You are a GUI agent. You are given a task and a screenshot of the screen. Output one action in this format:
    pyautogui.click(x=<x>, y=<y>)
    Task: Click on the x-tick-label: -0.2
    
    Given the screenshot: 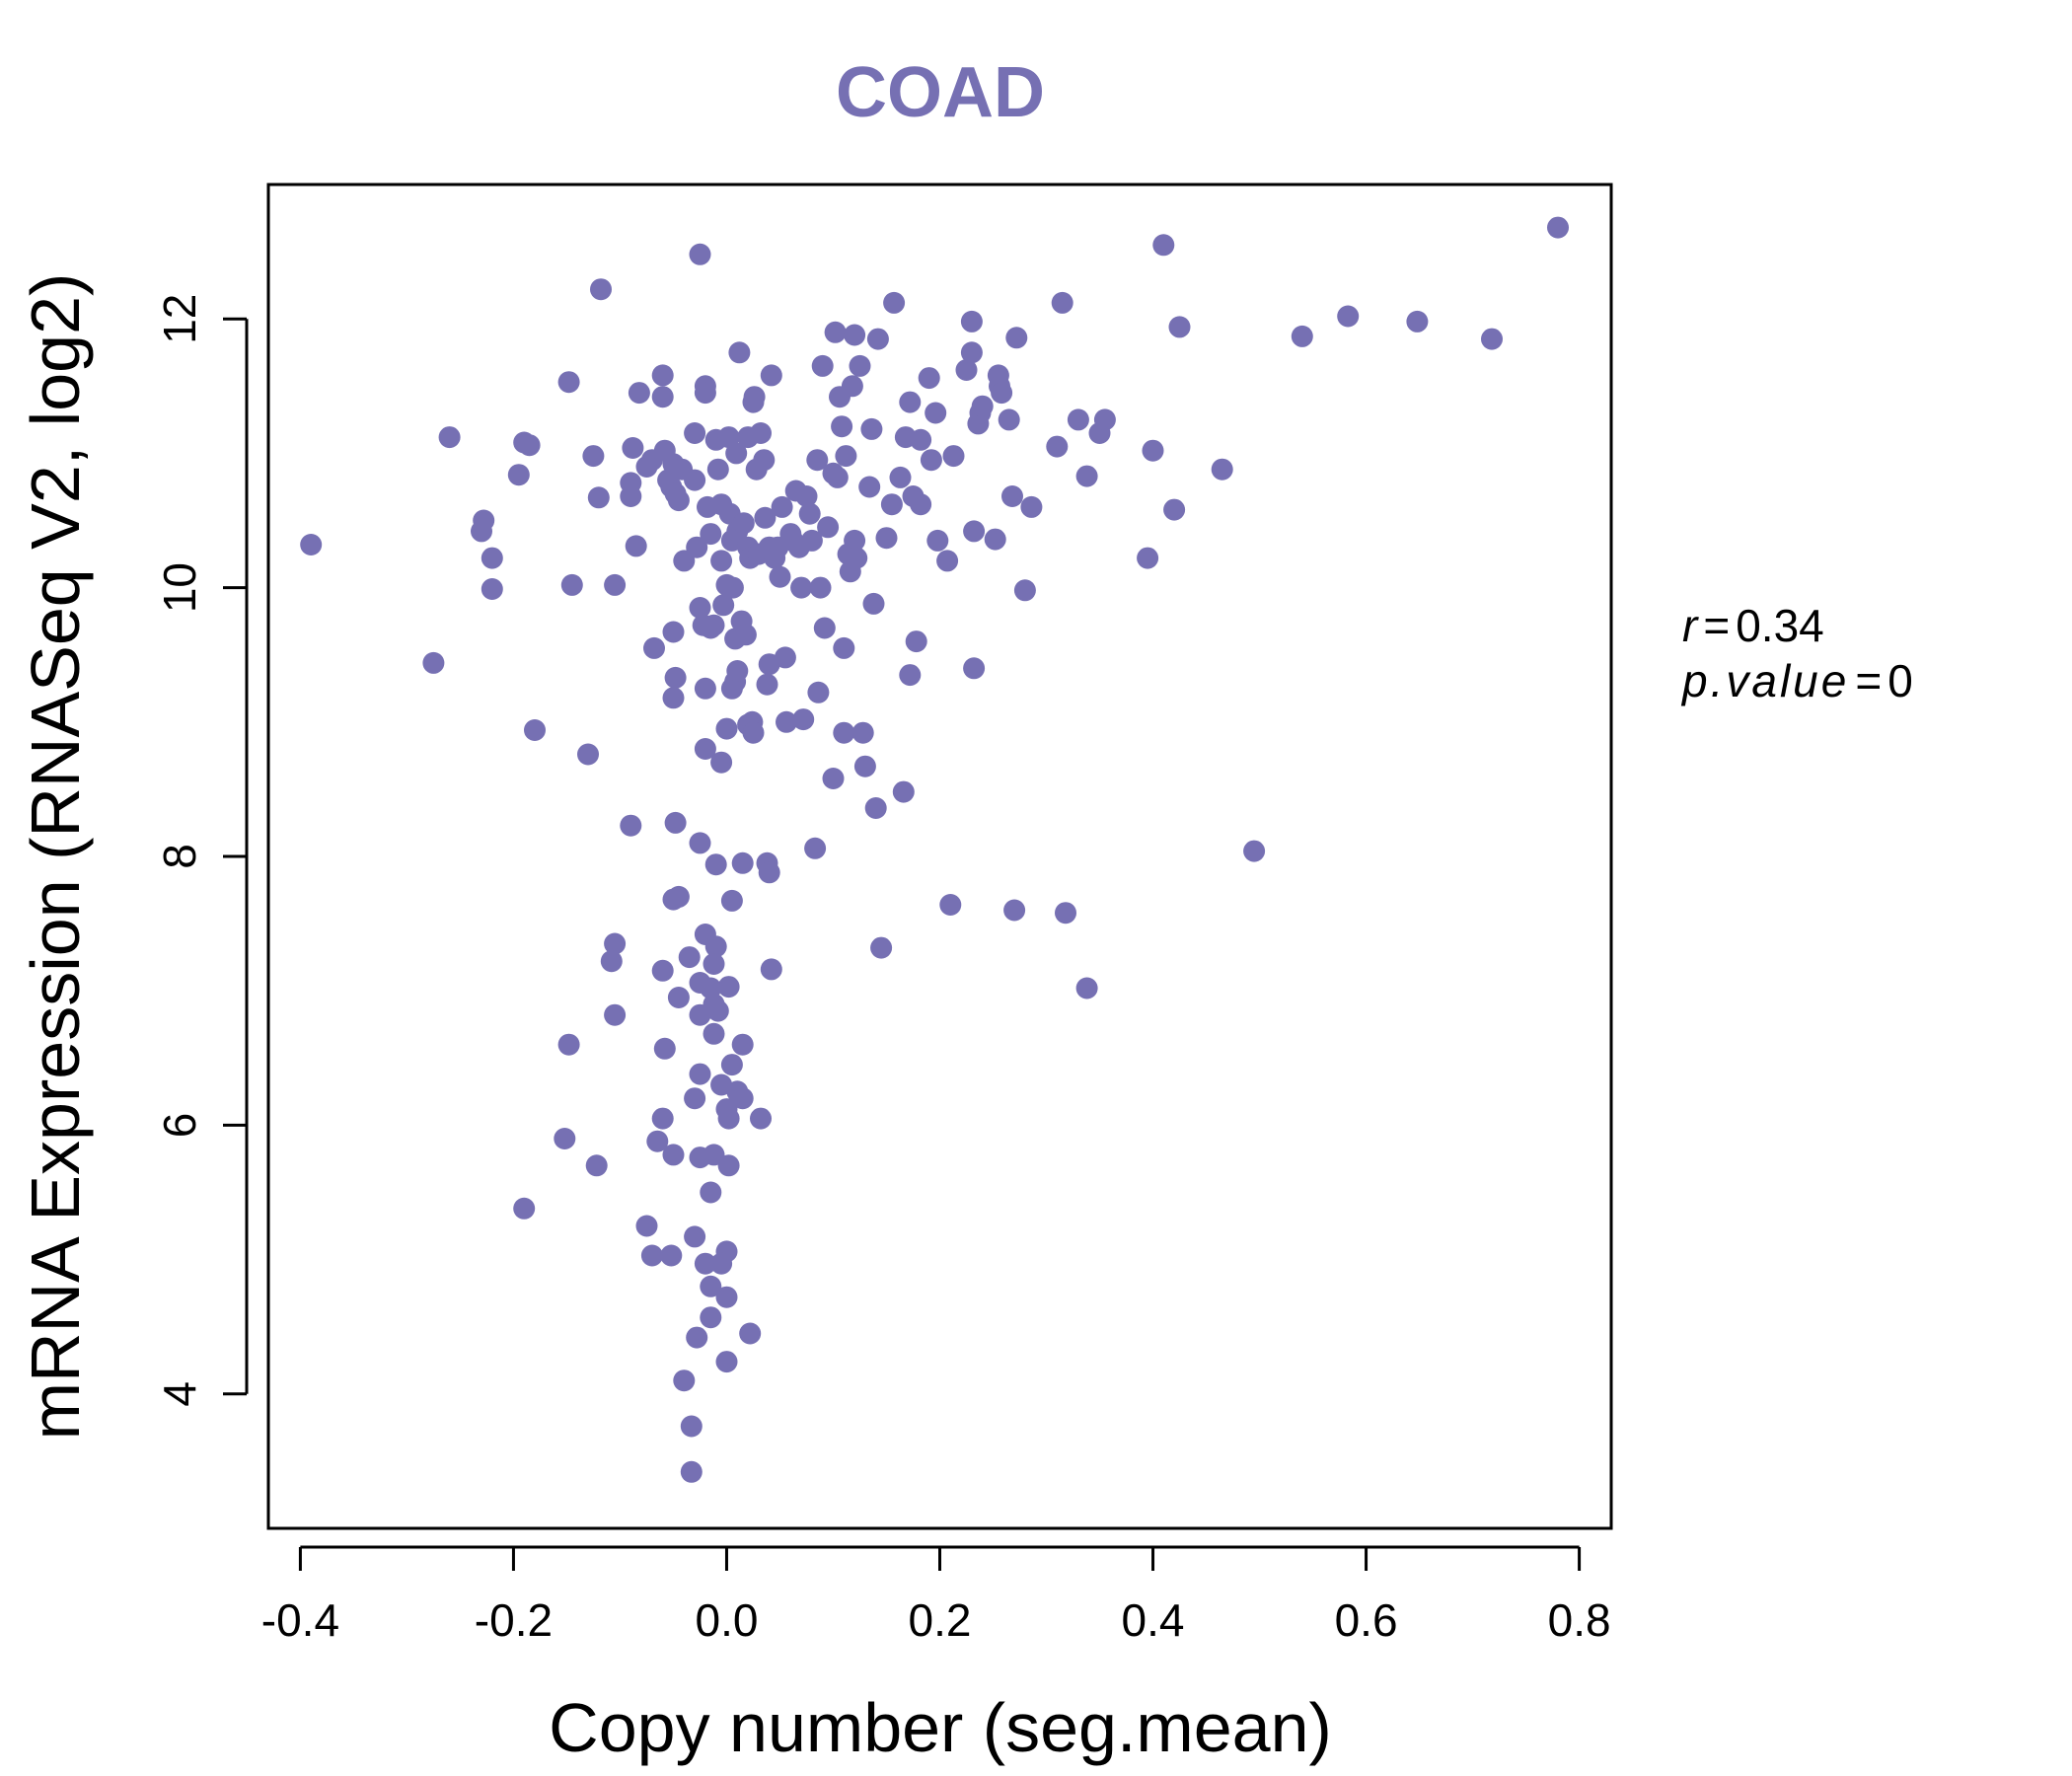 What is the action you would take?
    pyautogui.click(x=514, y=1620)
    